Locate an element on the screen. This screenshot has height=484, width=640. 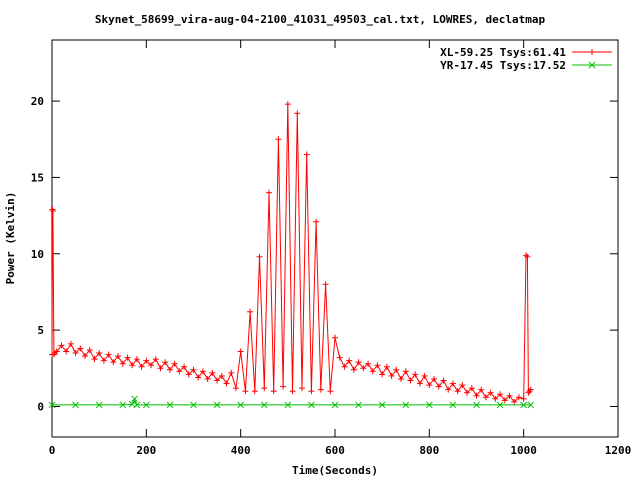
y-tick-label: 20 is located at coordinates (37, 101).